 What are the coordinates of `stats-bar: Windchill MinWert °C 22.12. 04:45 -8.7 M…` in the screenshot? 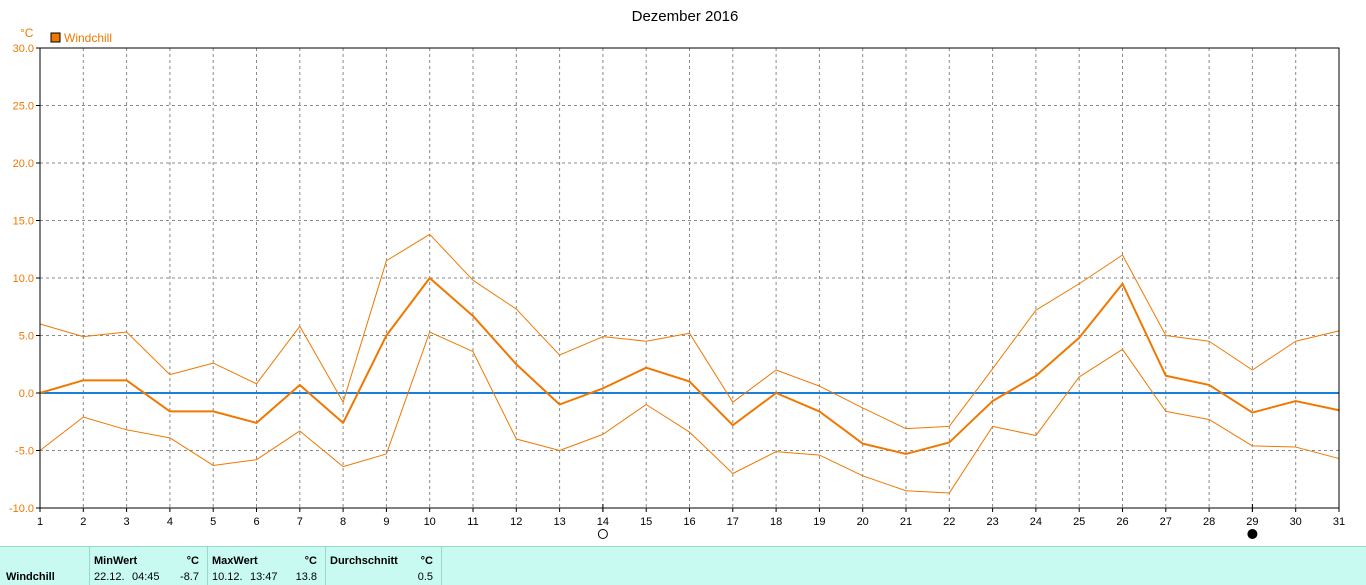 It's located at (683, 565).